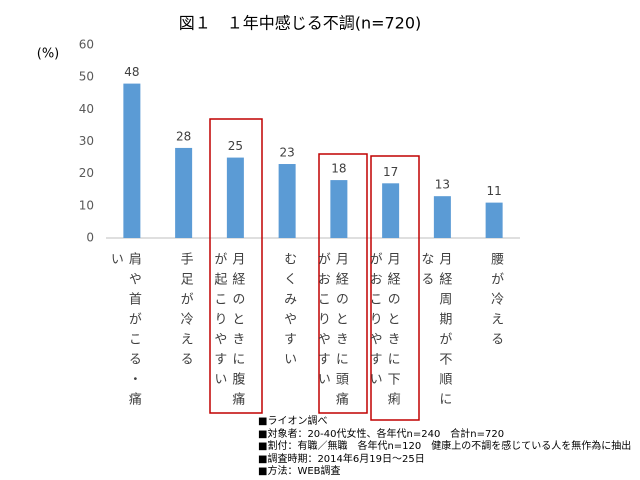  I want to click on y-tick-label: 20, so click(86, 173).